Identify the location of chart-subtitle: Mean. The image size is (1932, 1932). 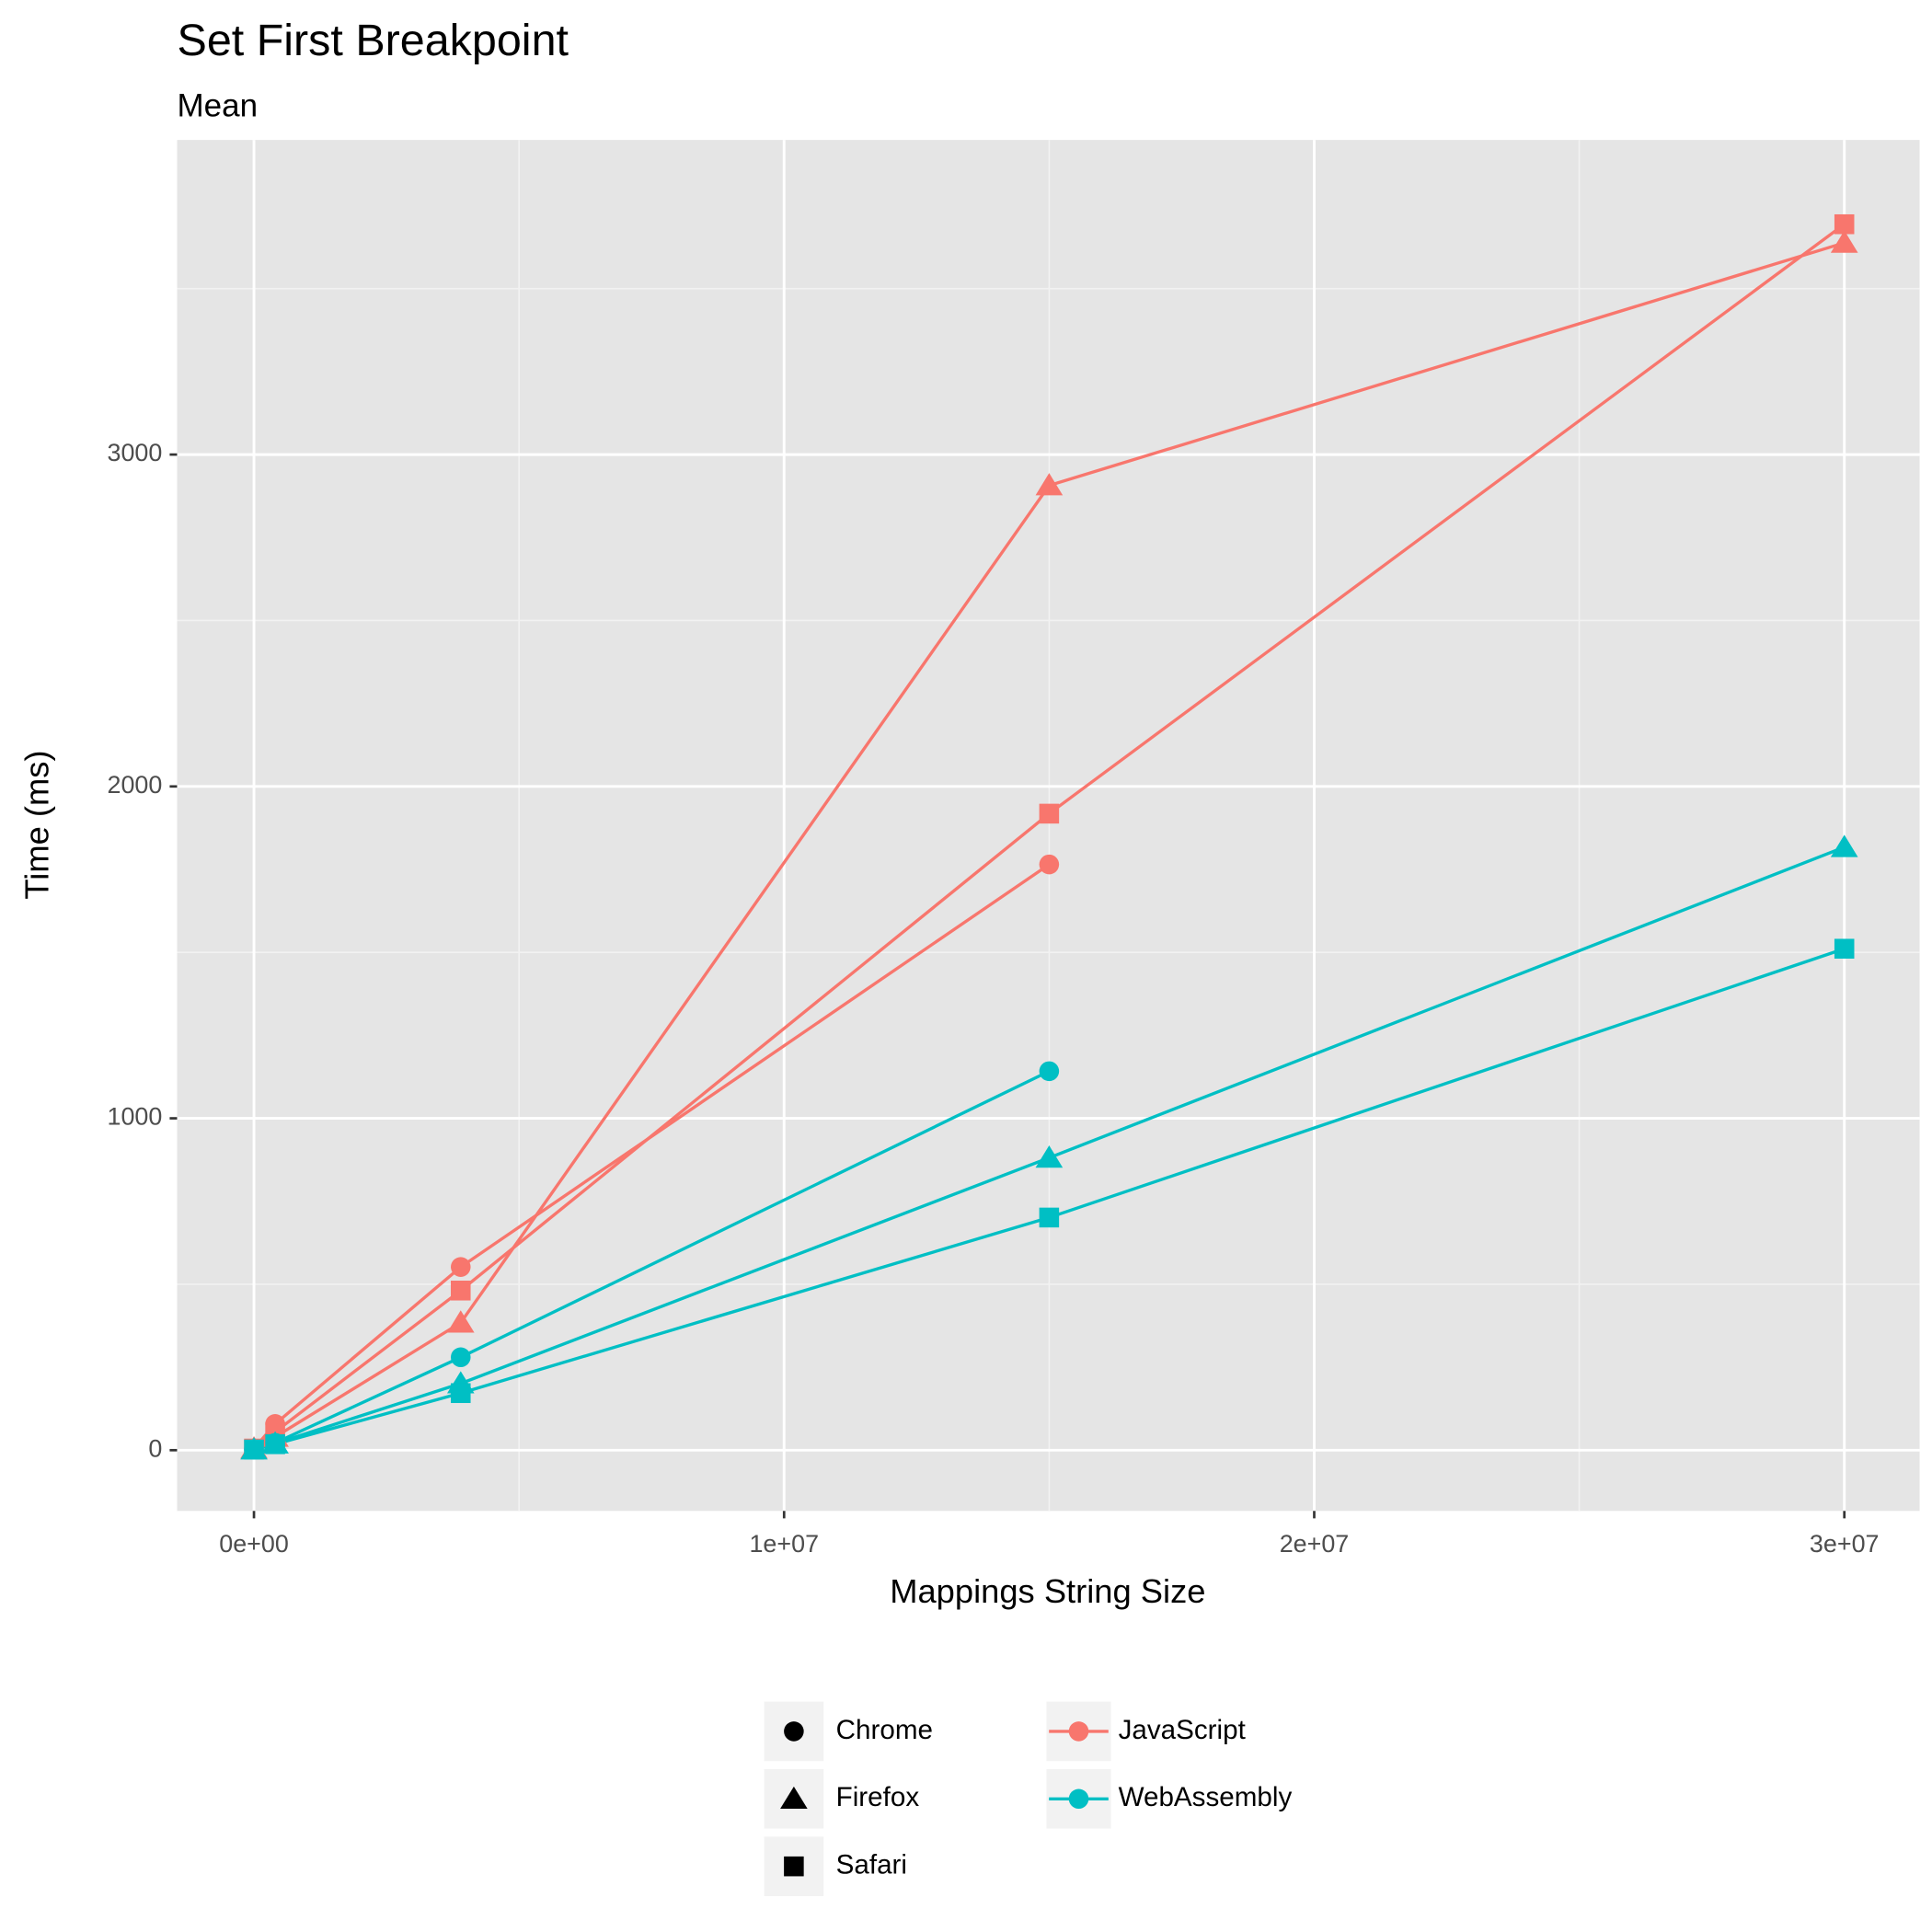
(218, 105).